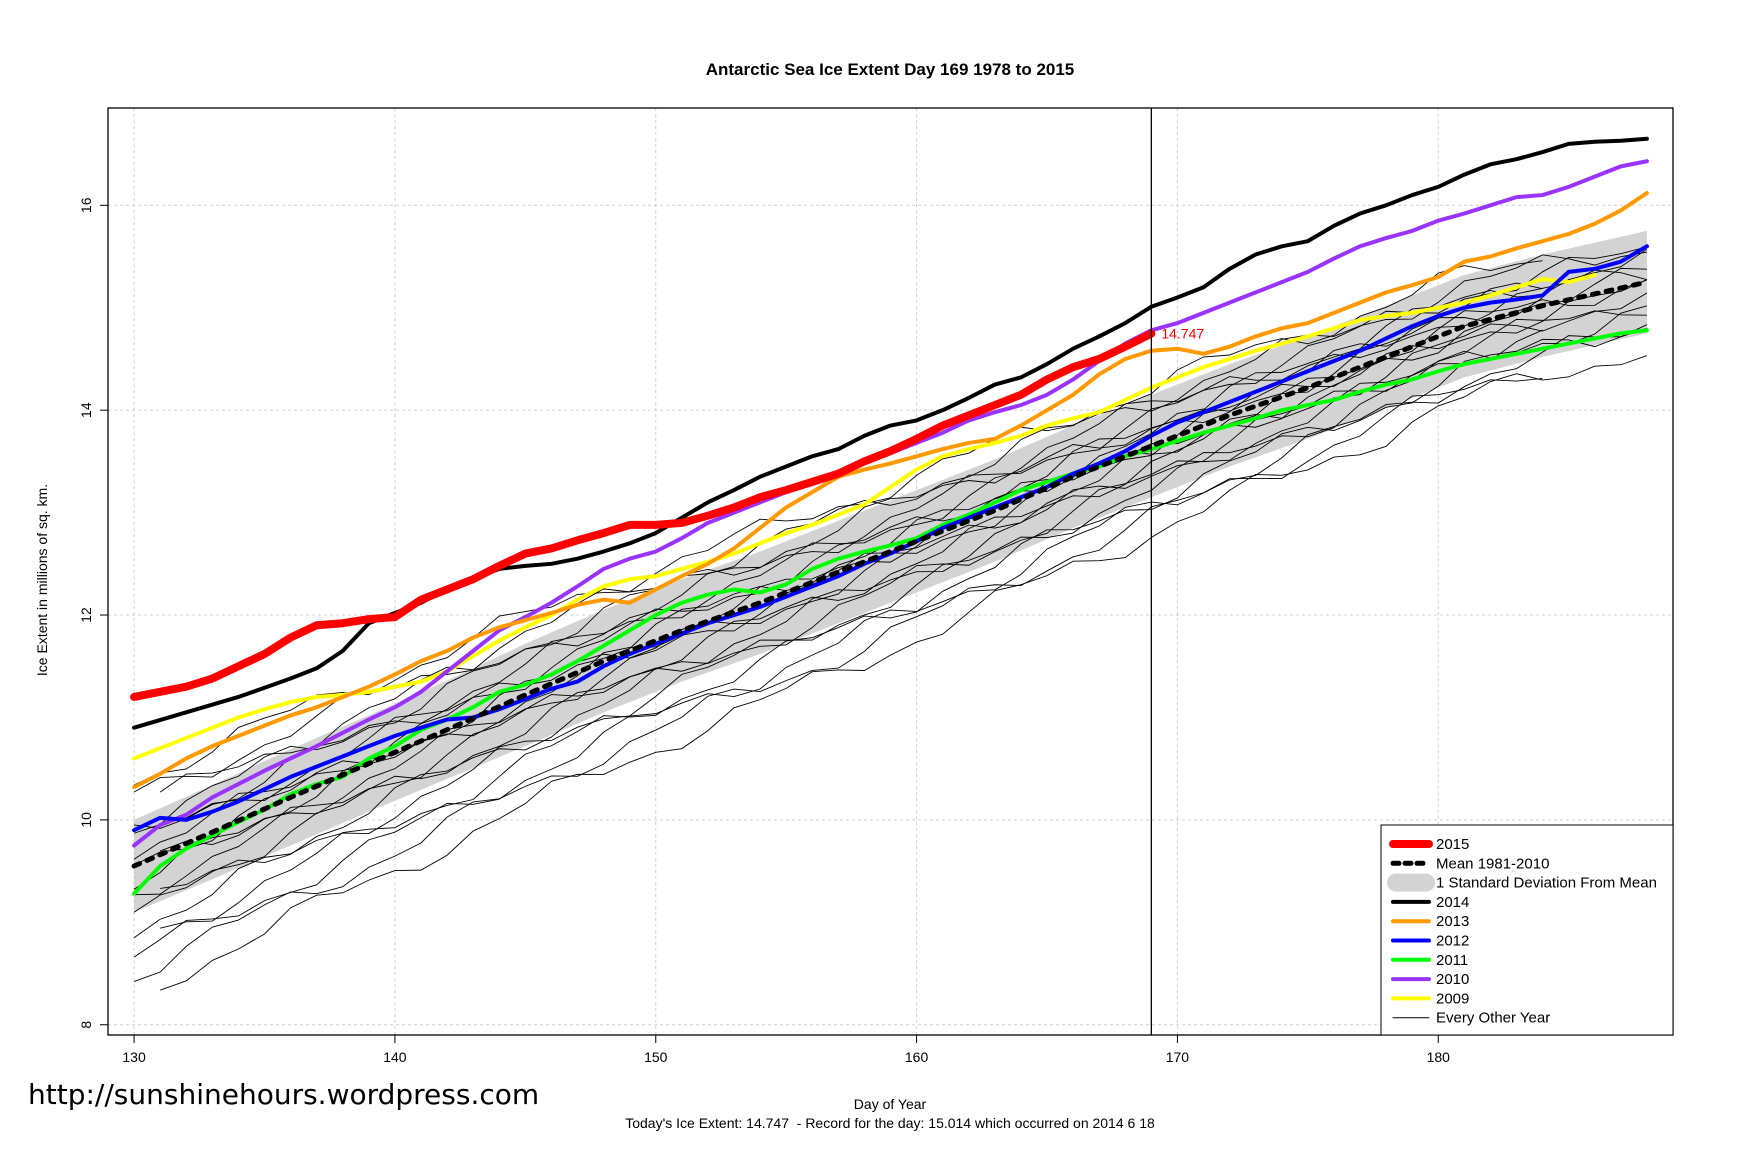 This screenshot has height=1158, width=1738. I want to click on x-axis-label: Day of Year, so click(890, 1104).